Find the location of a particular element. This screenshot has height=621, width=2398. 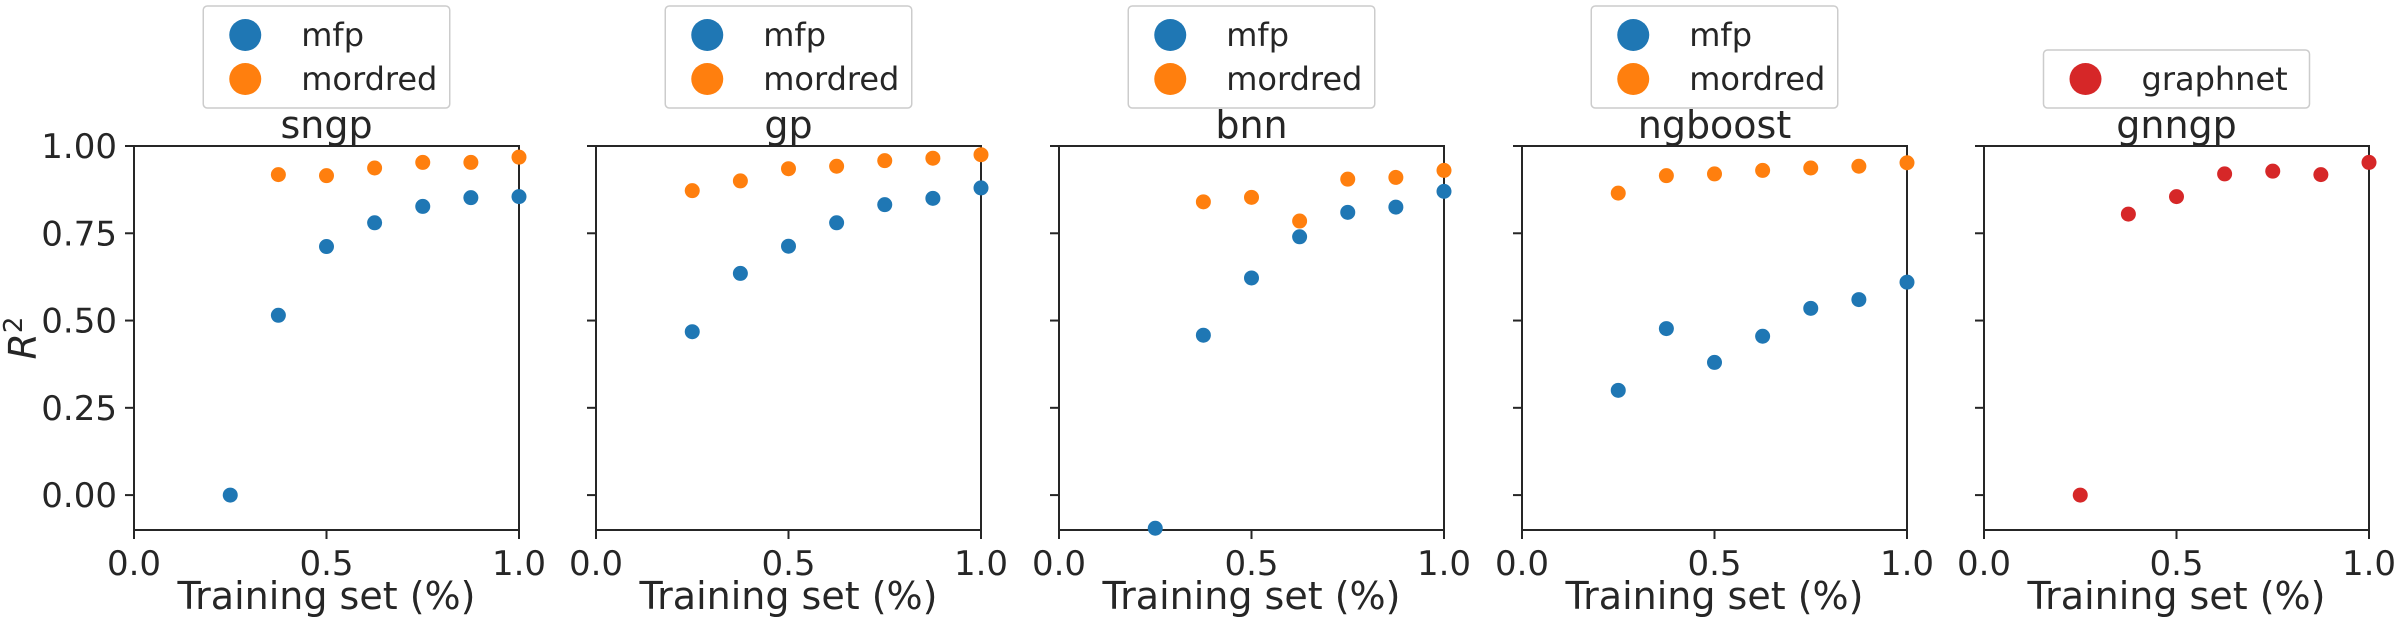

y-tick-label: 0.00 is located at coordinates (79, 496).